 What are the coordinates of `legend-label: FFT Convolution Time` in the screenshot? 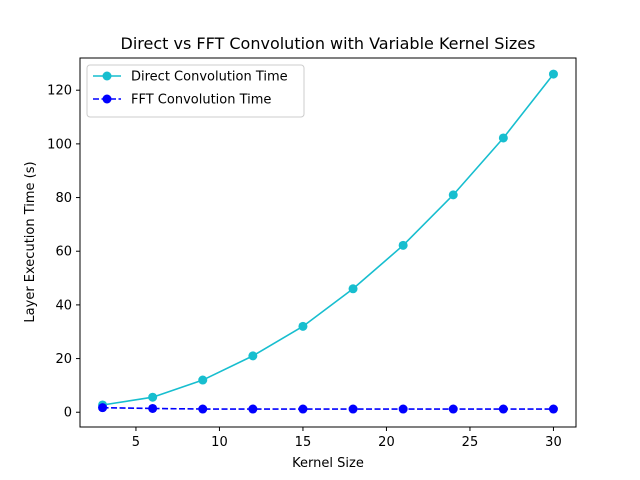 It's located at (201, 100).